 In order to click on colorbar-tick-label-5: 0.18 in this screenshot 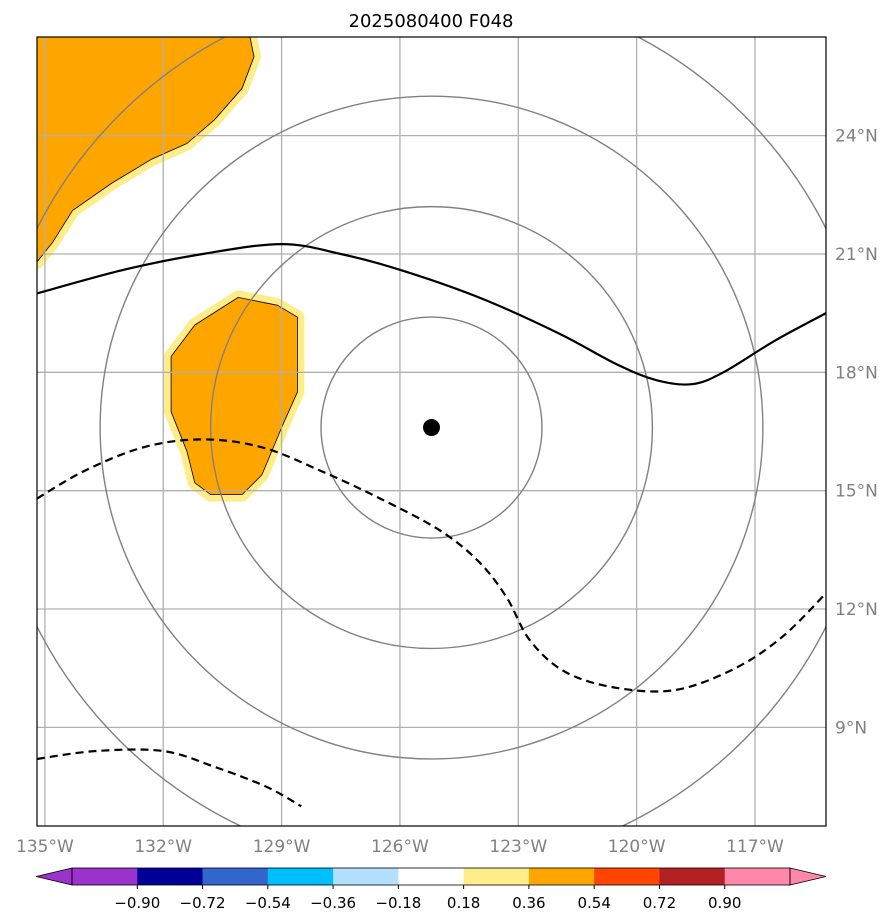, I will do `click(463, 903)`.